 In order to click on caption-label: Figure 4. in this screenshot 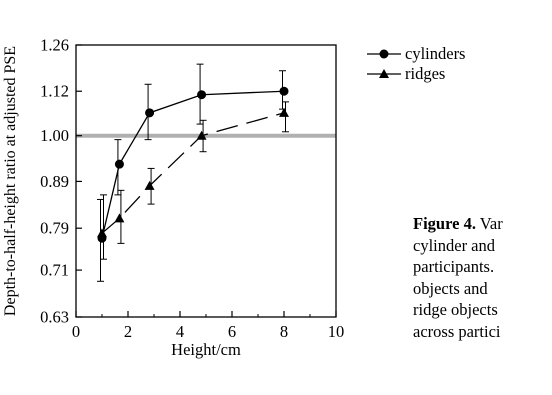, I will do `click(444, 223)`.